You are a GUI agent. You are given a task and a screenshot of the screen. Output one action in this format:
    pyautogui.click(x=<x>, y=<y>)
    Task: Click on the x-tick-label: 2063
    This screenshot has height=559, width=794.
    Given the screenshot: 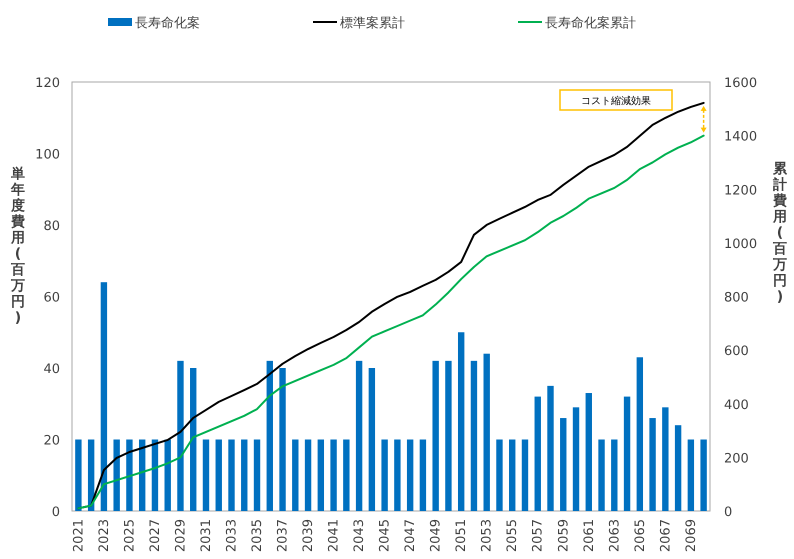 What is the action you would take?
    pyautogui.click(x=614, y=535)
    